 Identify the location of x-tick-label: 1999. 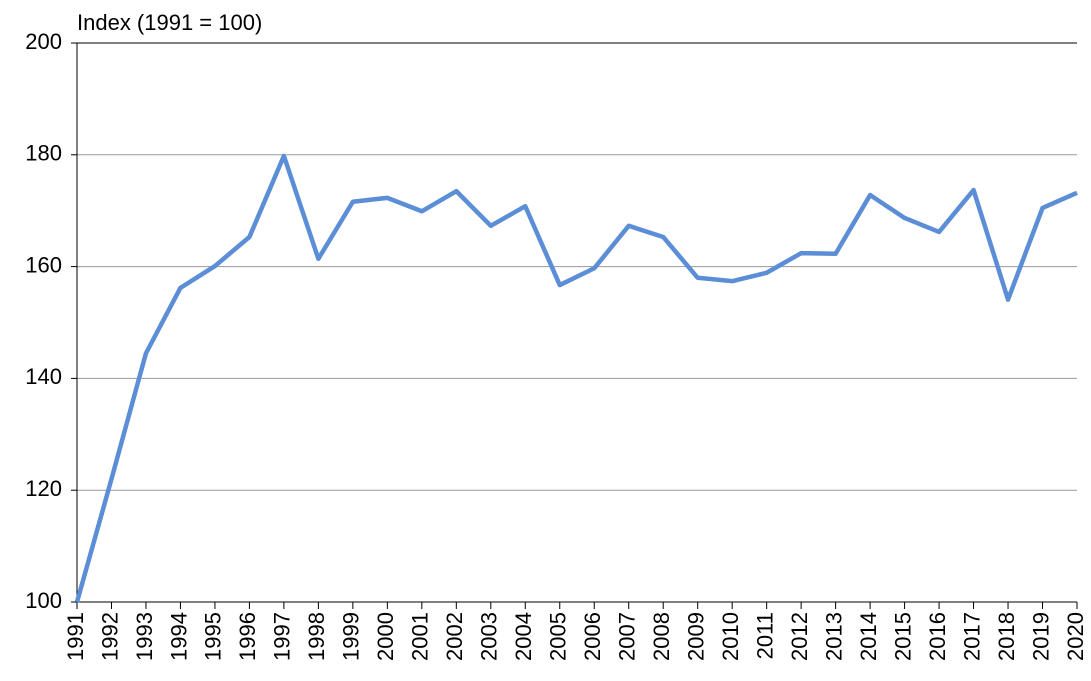
(351, 636).